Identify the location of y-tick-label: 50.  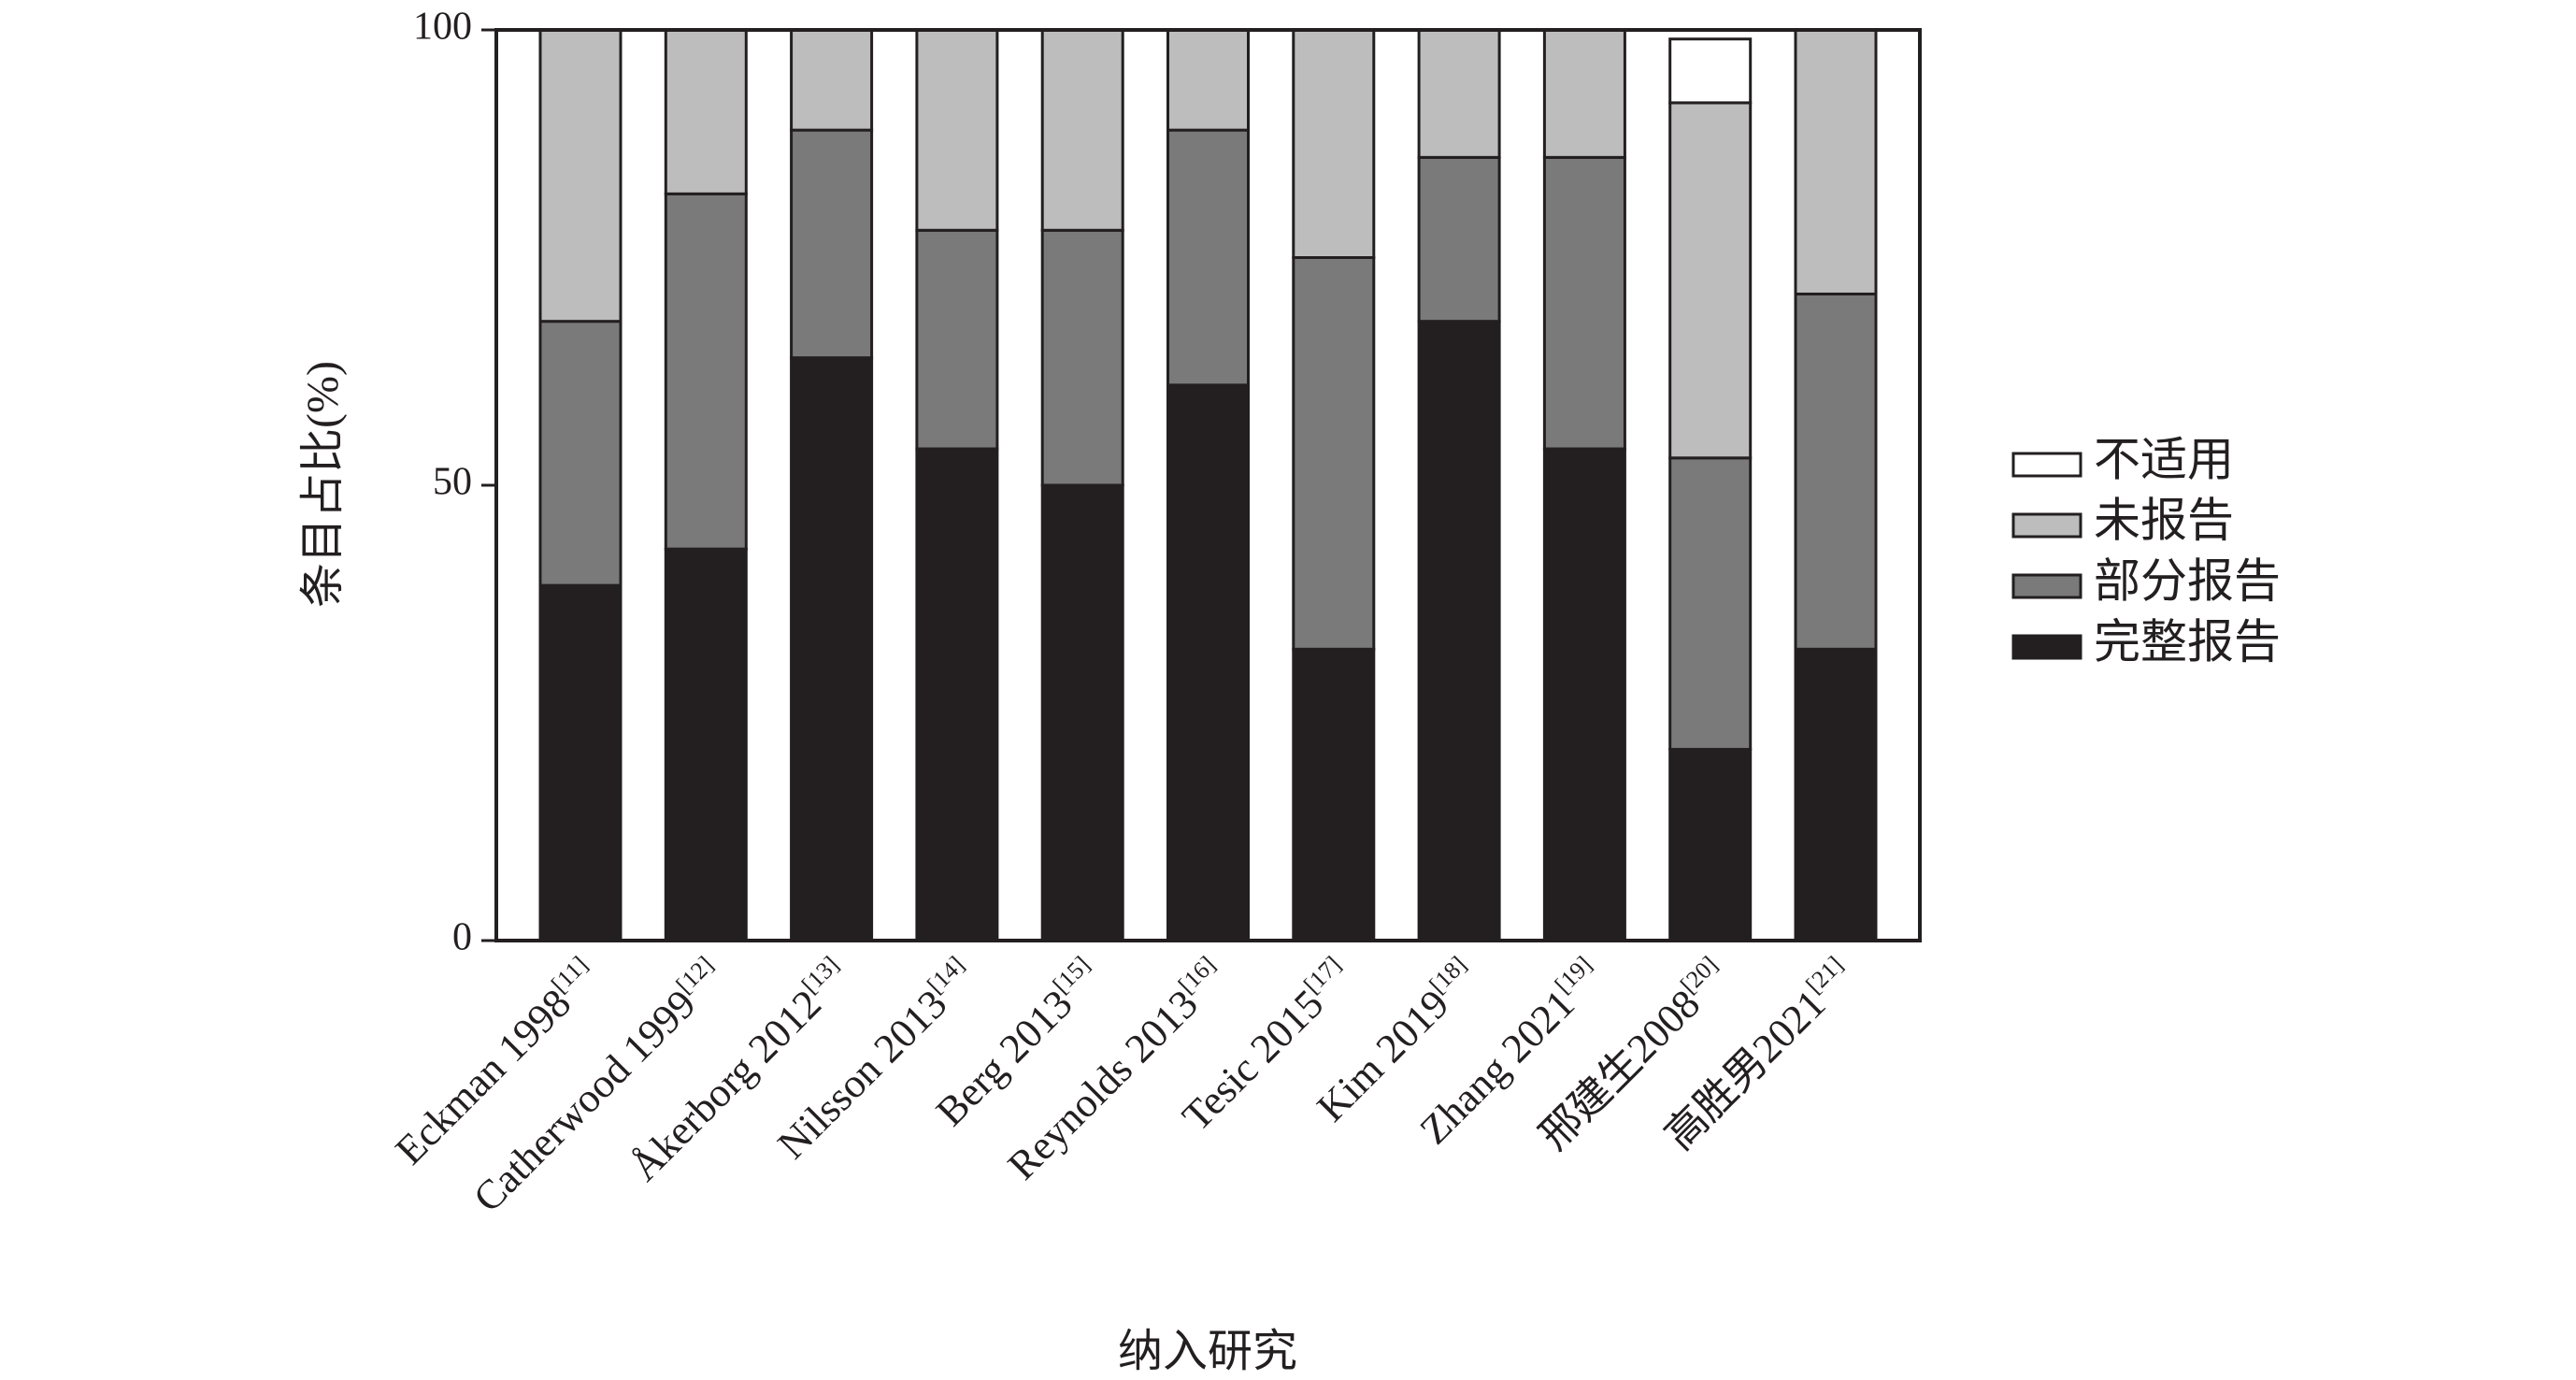
(452, 482).